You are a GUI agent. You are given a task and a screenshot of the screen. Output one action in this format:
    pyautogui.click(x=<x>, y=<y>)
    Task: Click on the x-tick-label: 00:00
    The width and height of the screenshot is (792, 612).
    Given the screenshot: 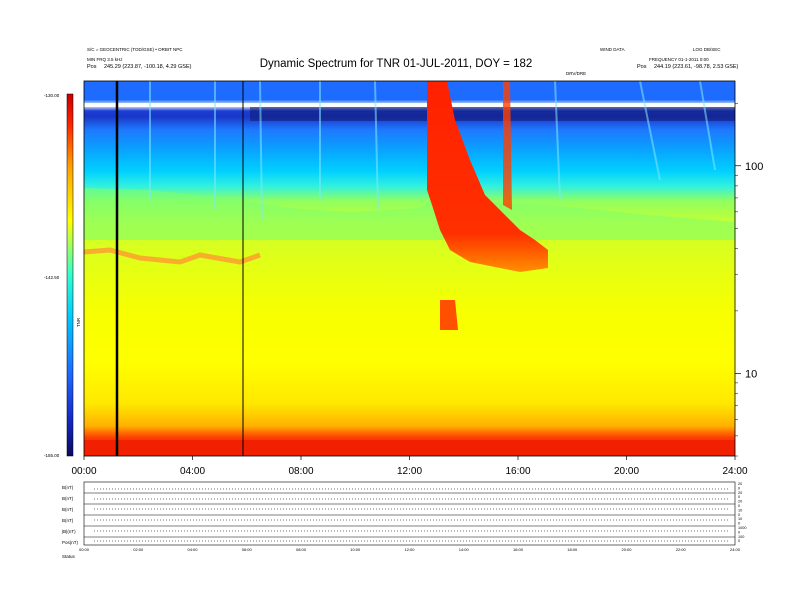 What is the action you would take?
    pyautogui.click(x=83, y=471)
    